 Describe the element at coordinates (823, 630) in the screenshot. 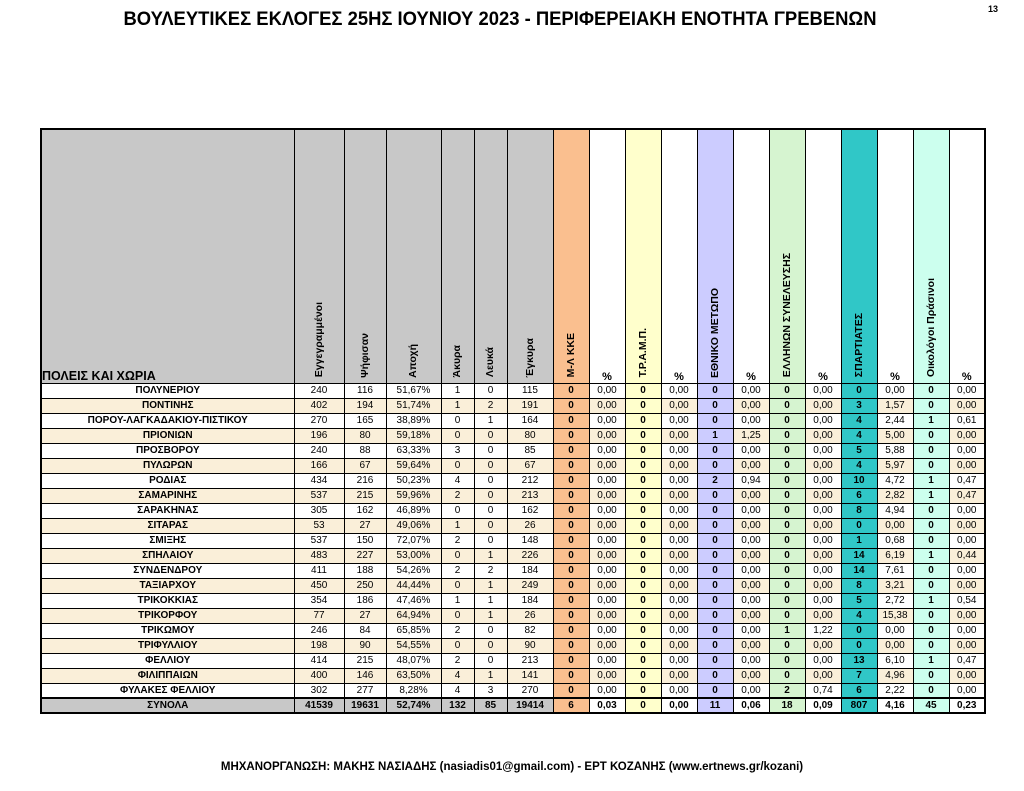

I see `party-percent-cell: 1,22` at that location.